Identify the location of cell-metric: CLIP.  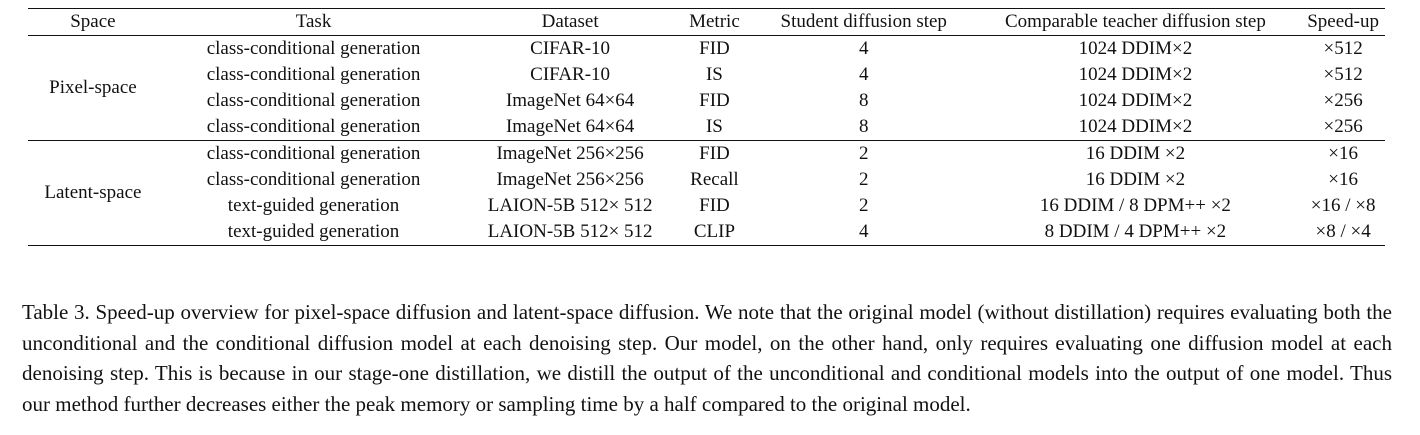
(714, 231).